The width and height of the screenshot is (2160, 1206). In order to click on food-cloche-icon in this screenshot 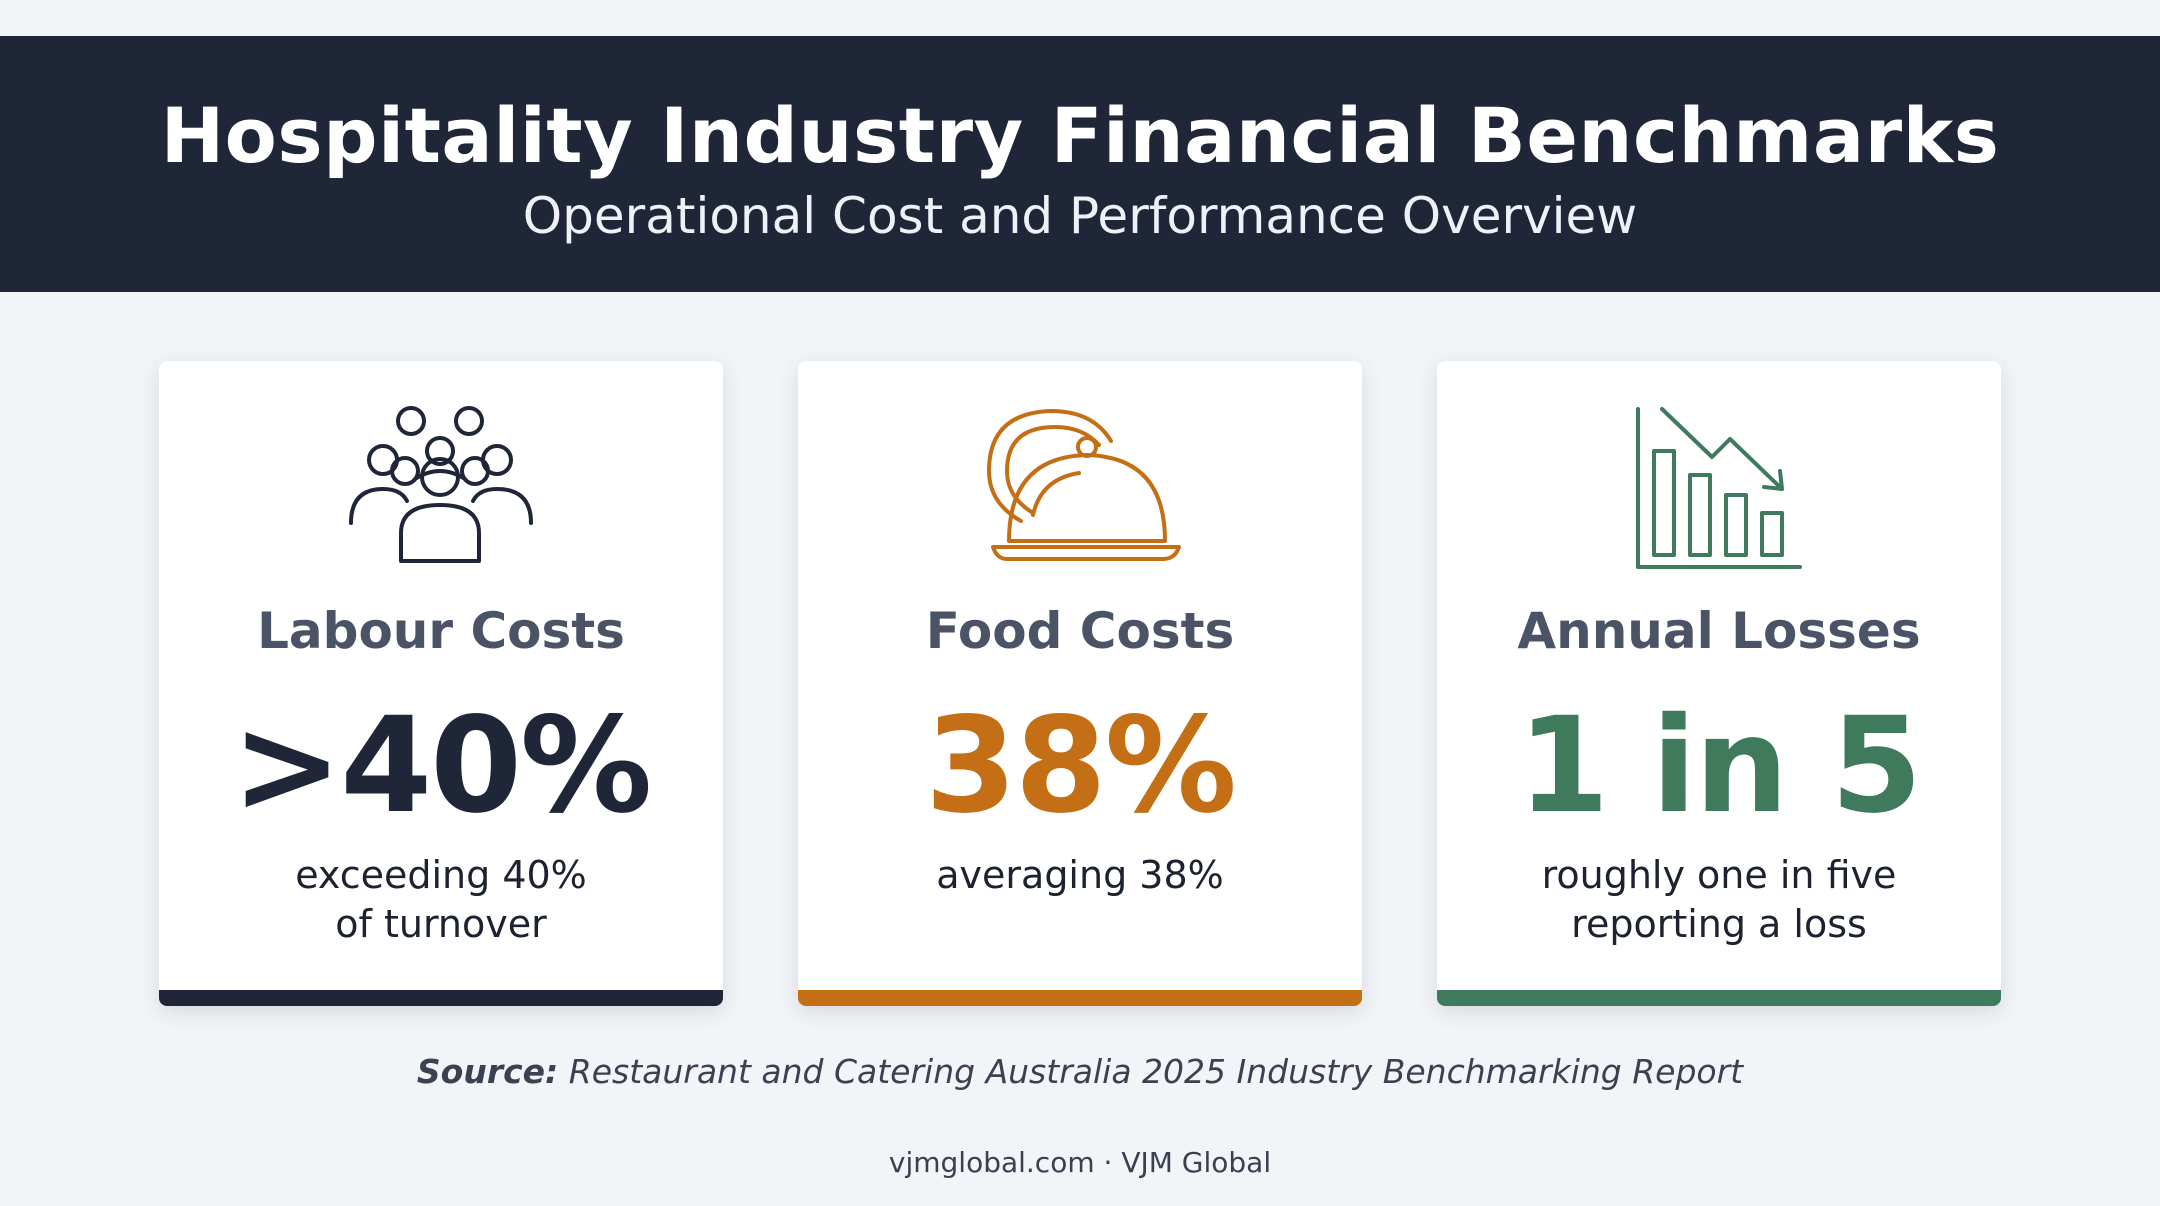, I will do `click(1080, 484)`.